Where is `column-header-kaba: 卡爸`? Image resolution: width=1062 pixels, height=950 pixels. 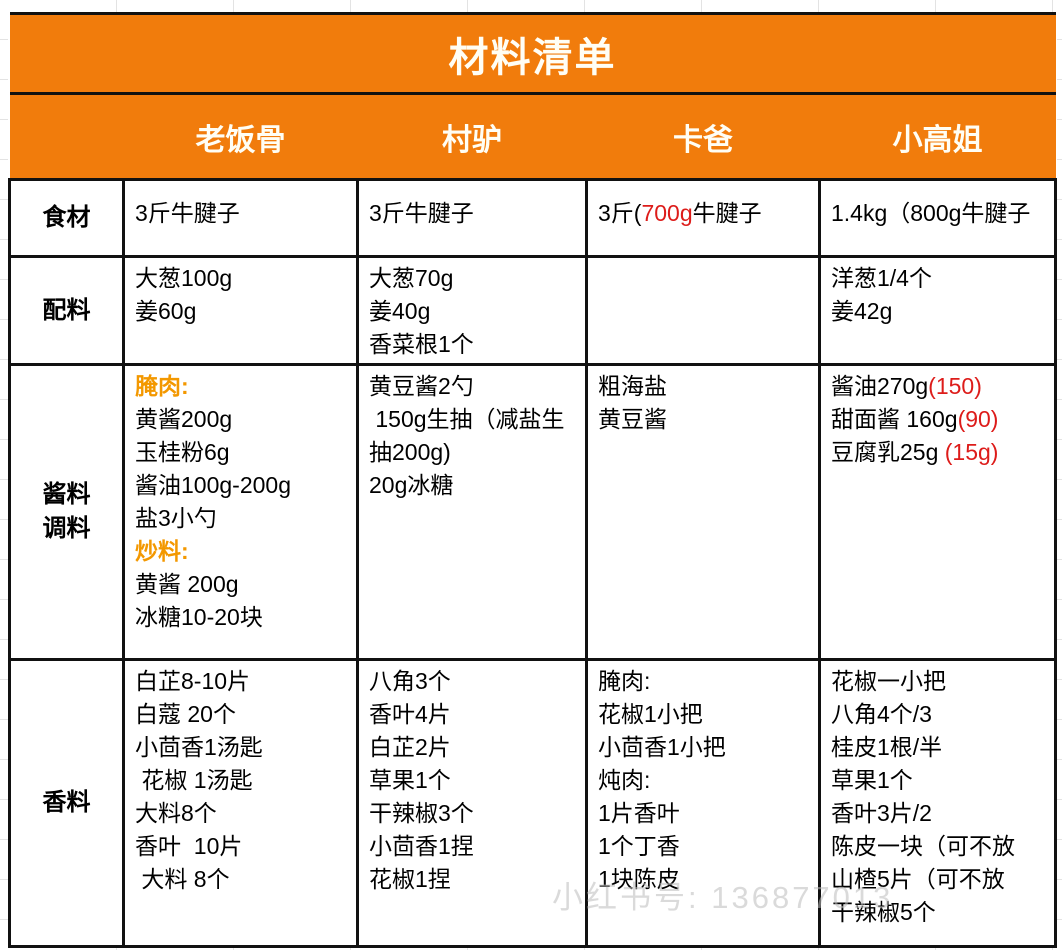 column-header-kaba: 卡爸 is located at coordinates (703, 136).